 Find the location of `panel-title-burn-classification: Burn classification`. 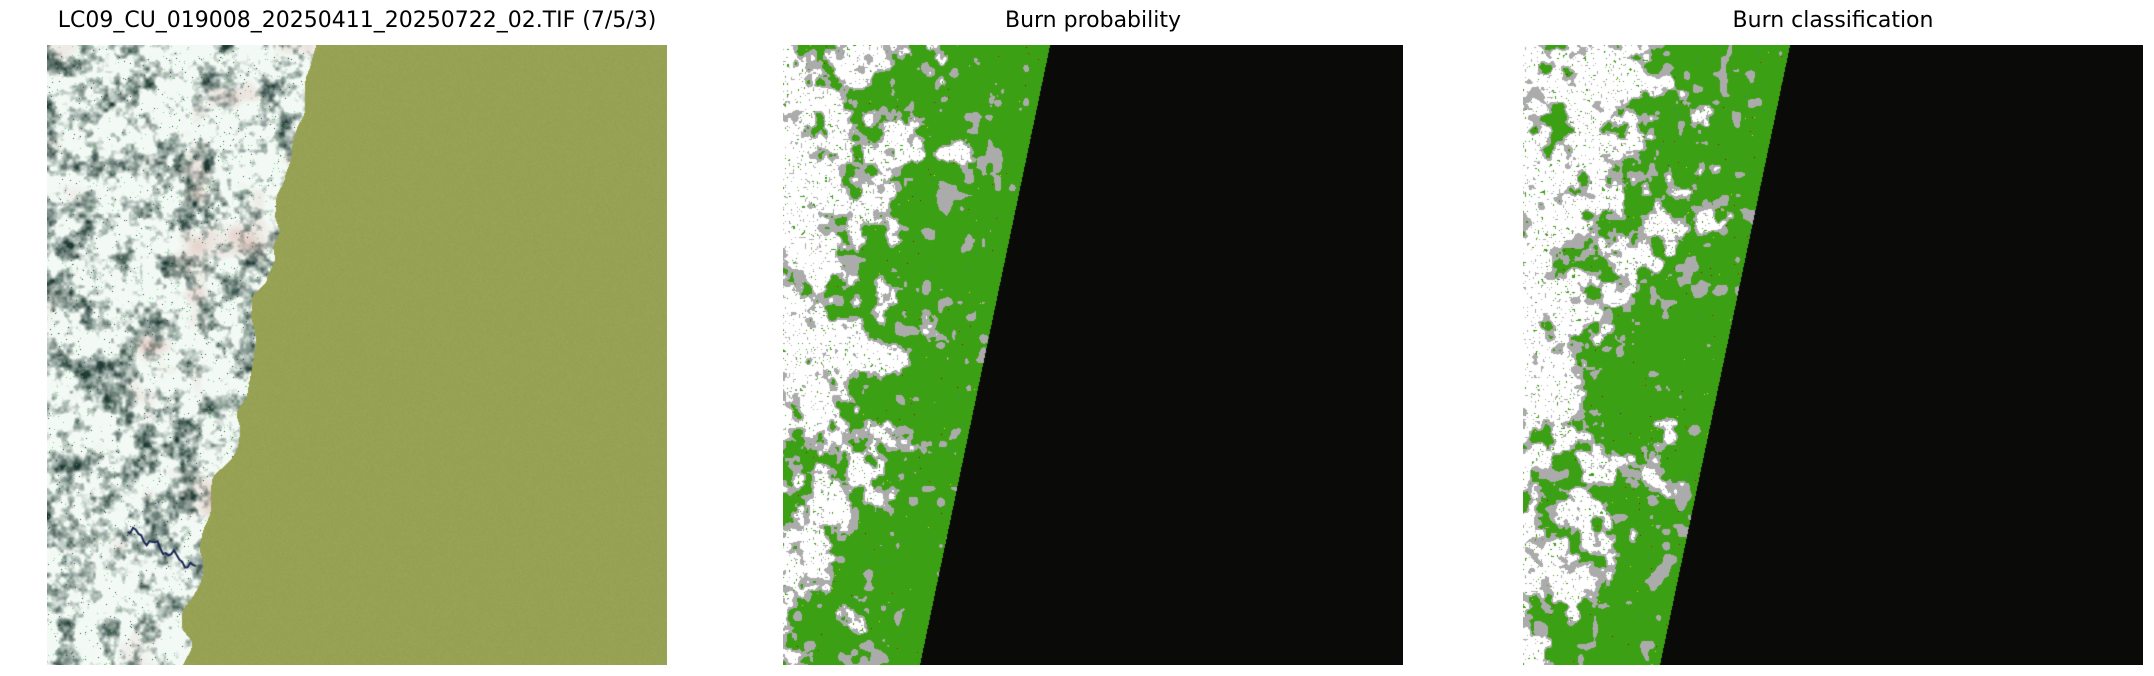

panel-title-burn-classification: Burn classification is located at coordinates (1833, 20).